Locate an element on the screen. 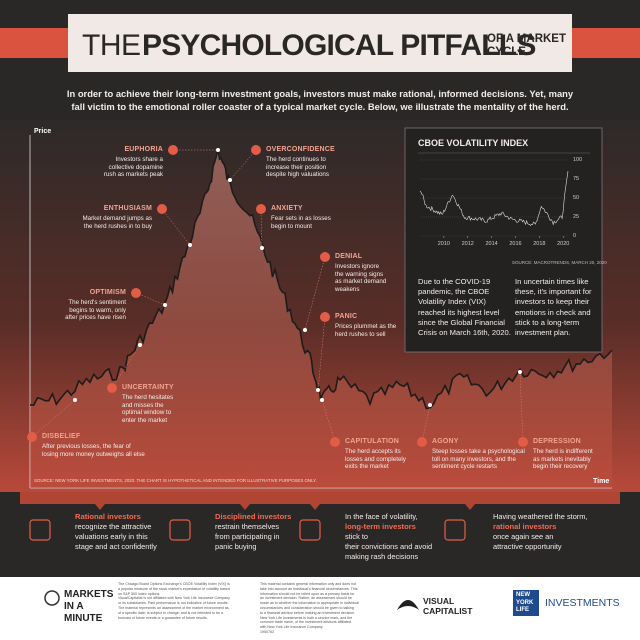 This screenshot has height=640, width=640. stage-text: The herd hesitates is located at coordinates (148, 397).